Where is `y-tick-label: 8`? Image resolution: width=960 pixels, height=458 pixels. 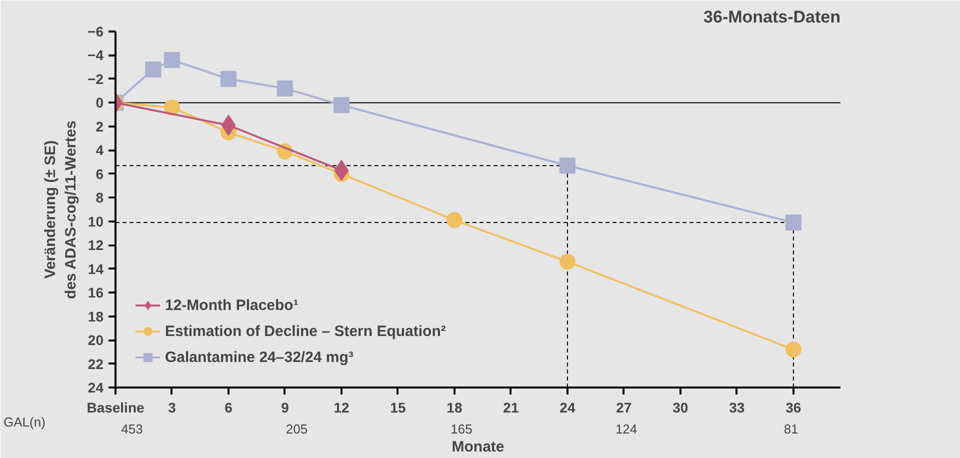
y-tick-label: 8 is located at coordinates (100, 198).